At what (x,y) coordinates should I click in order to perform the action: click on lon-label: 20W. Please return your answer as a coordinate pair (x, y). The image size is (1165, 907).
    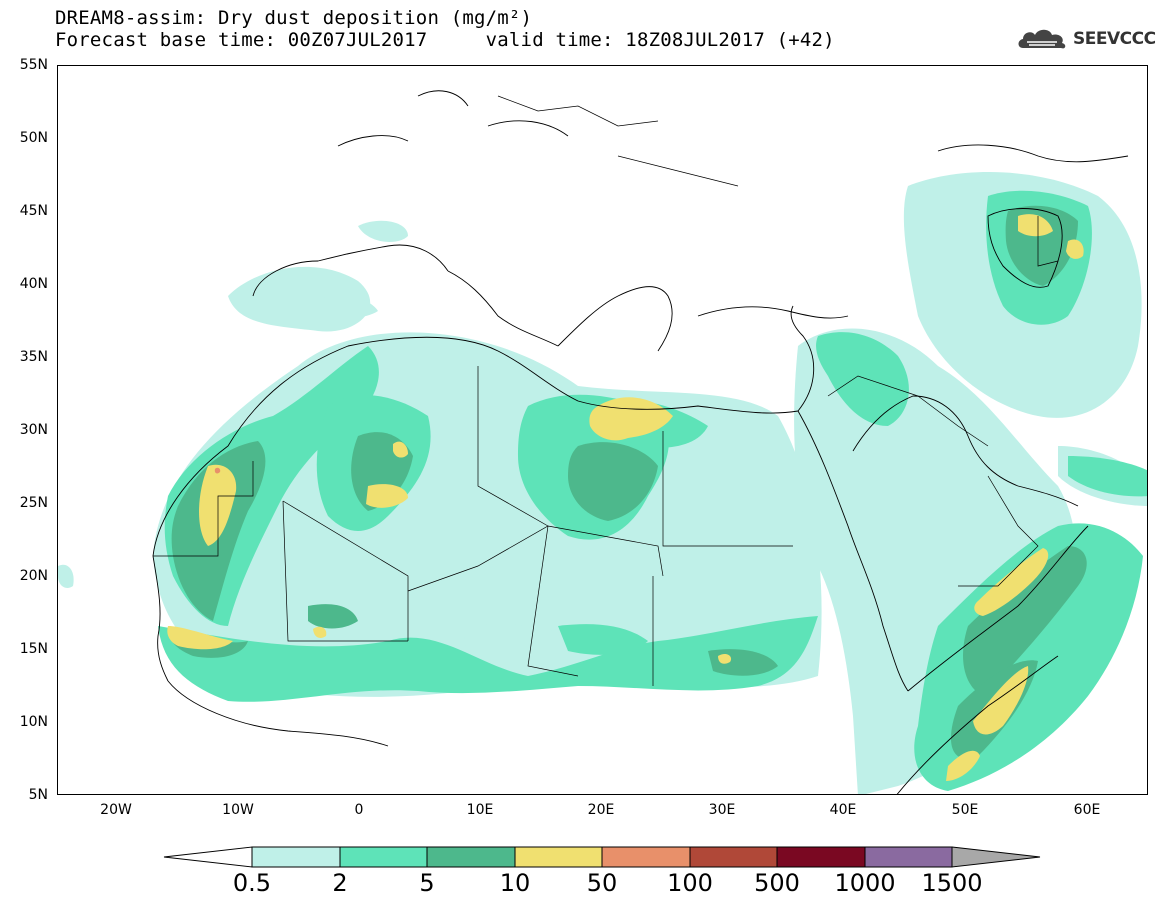
    Looking at the image, I should click on (116, 810).